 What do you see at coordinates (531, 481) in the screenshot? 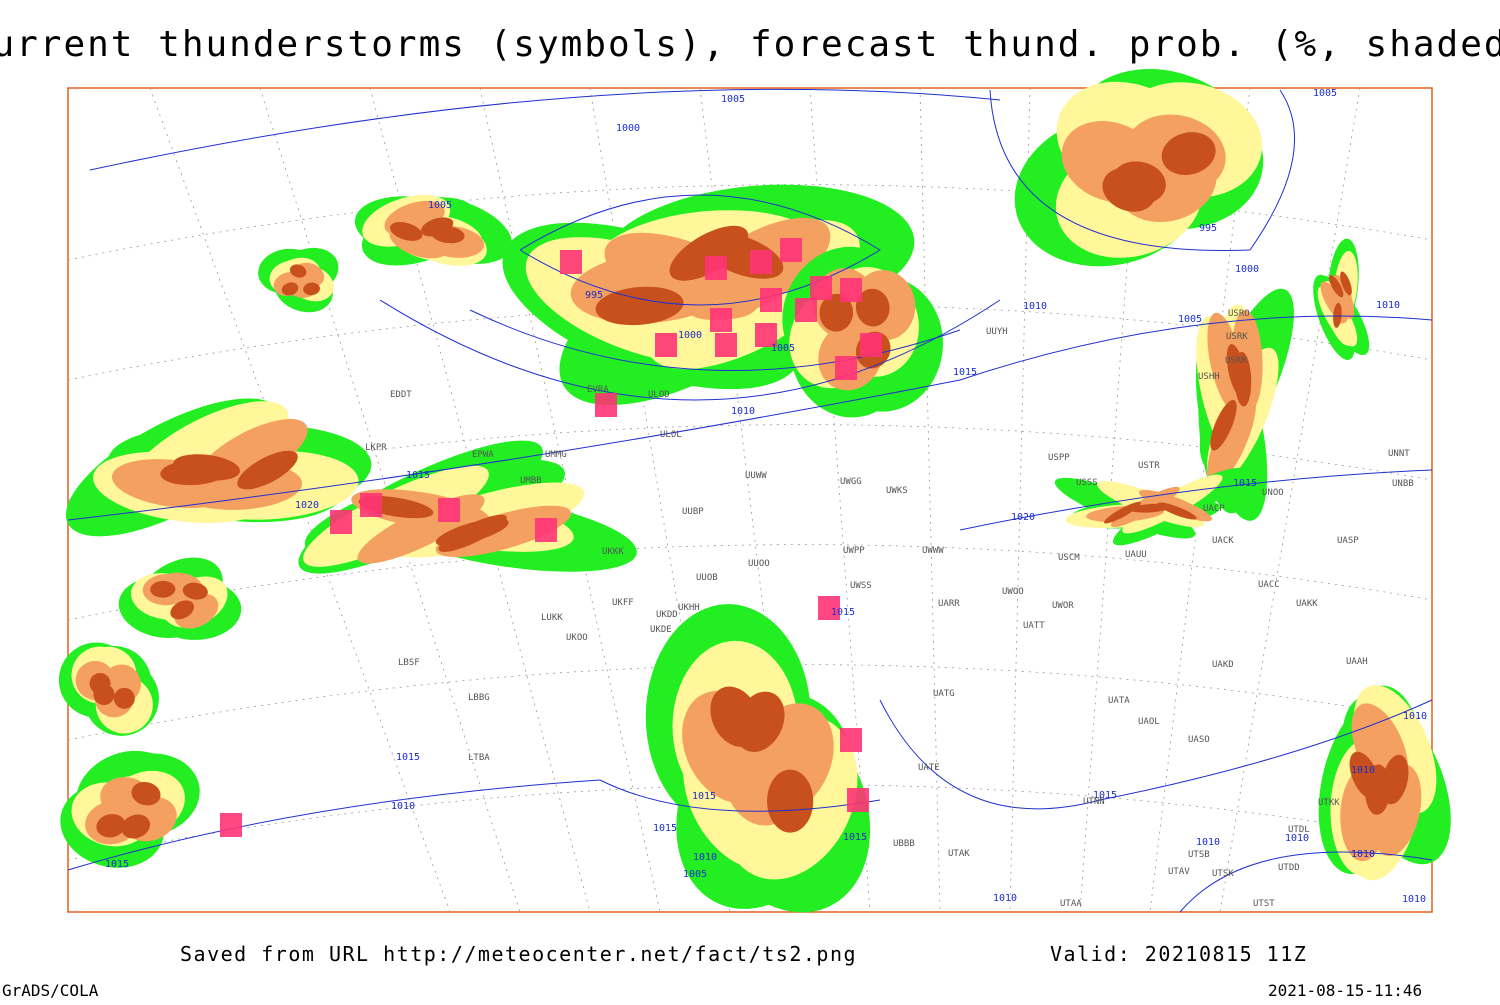
I see `station-label: UMBB` at bounding box center [531, 481].